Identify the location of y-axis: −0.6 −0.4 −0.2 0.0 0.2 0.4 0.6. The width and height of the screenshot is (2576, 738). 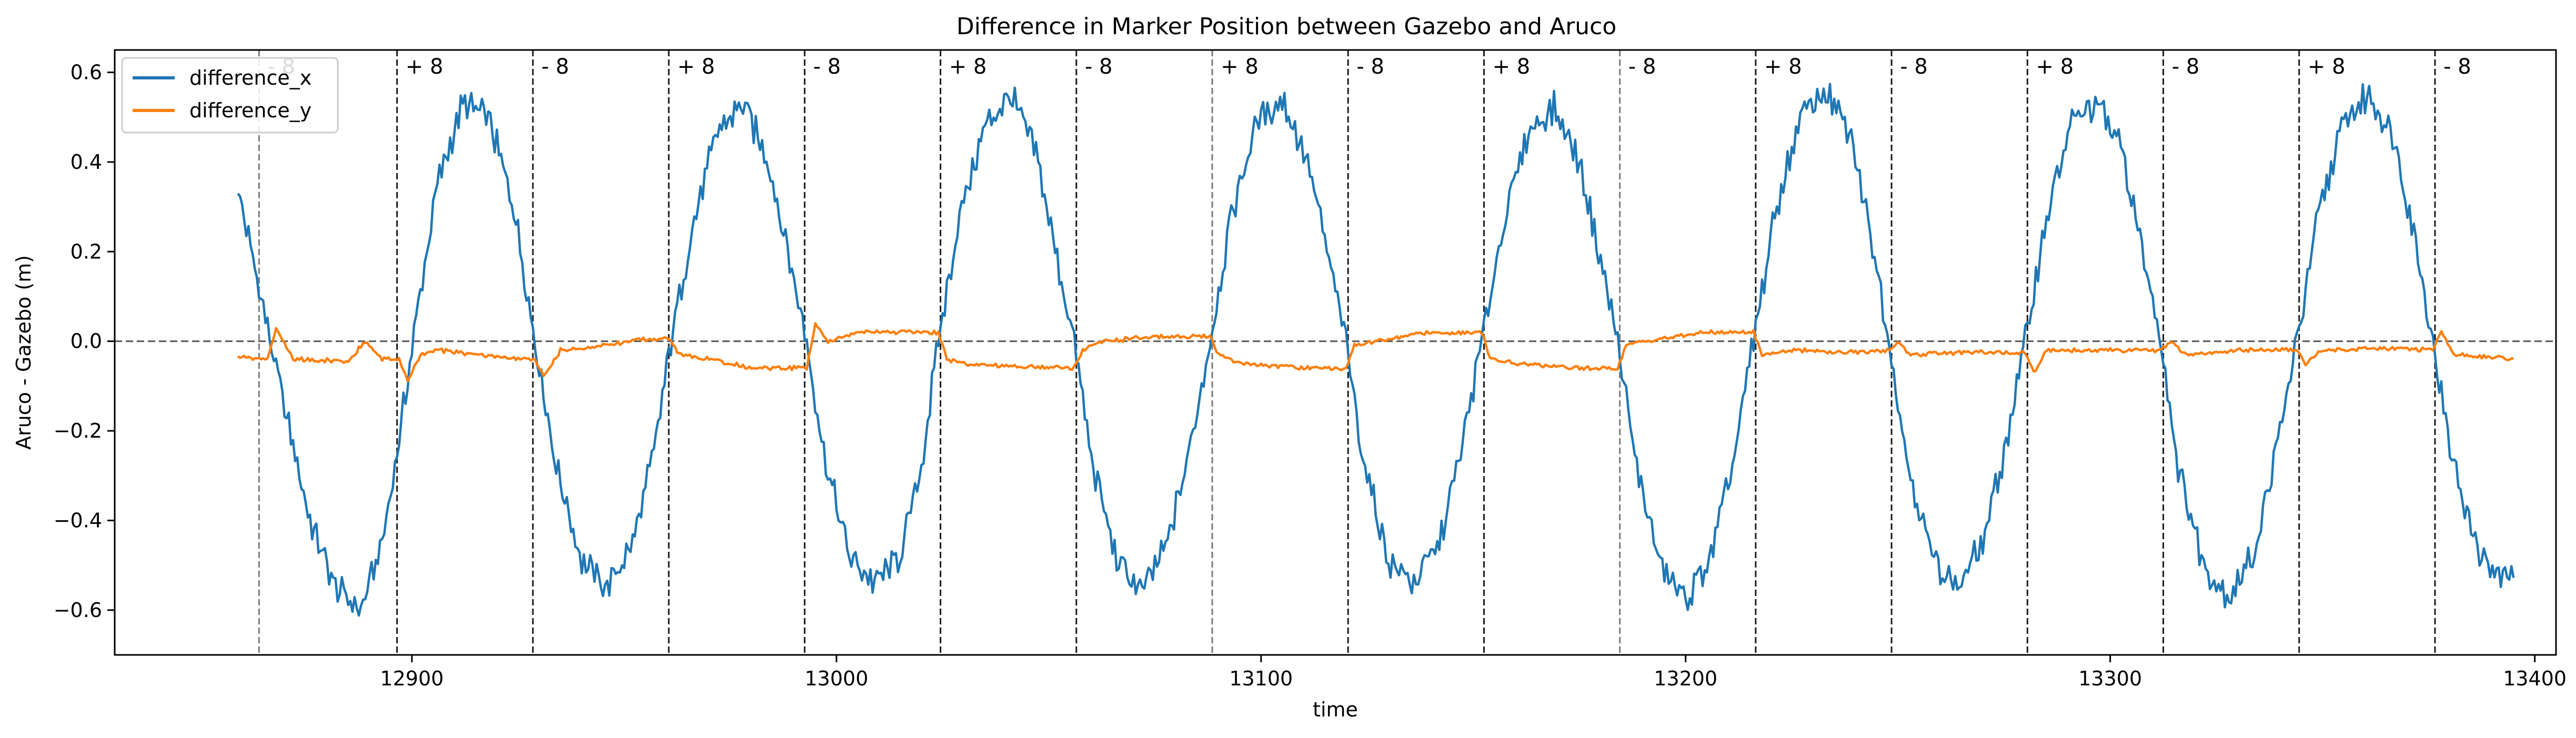
(84, 341).